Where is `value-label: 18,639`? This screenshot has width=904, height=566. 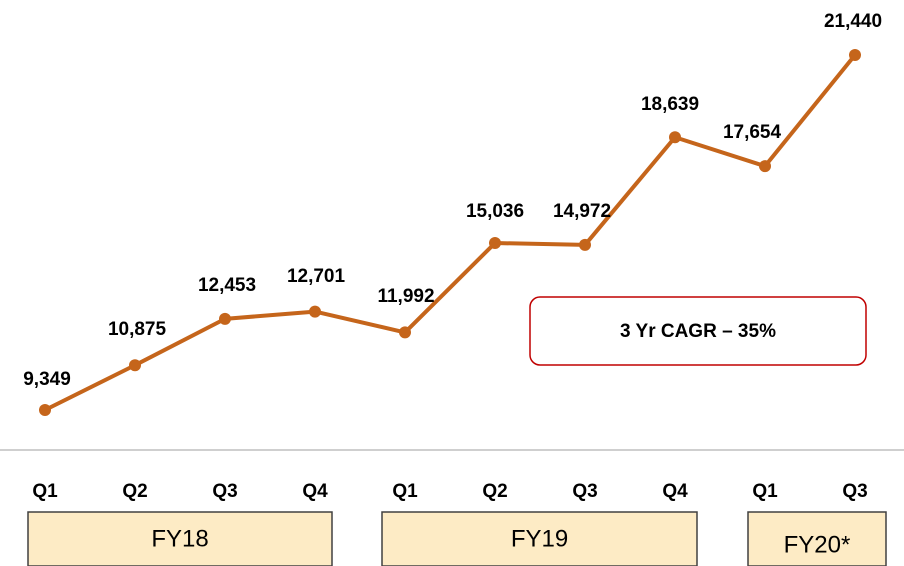
value-label: 18,639 is located at coordinates (670, 104).